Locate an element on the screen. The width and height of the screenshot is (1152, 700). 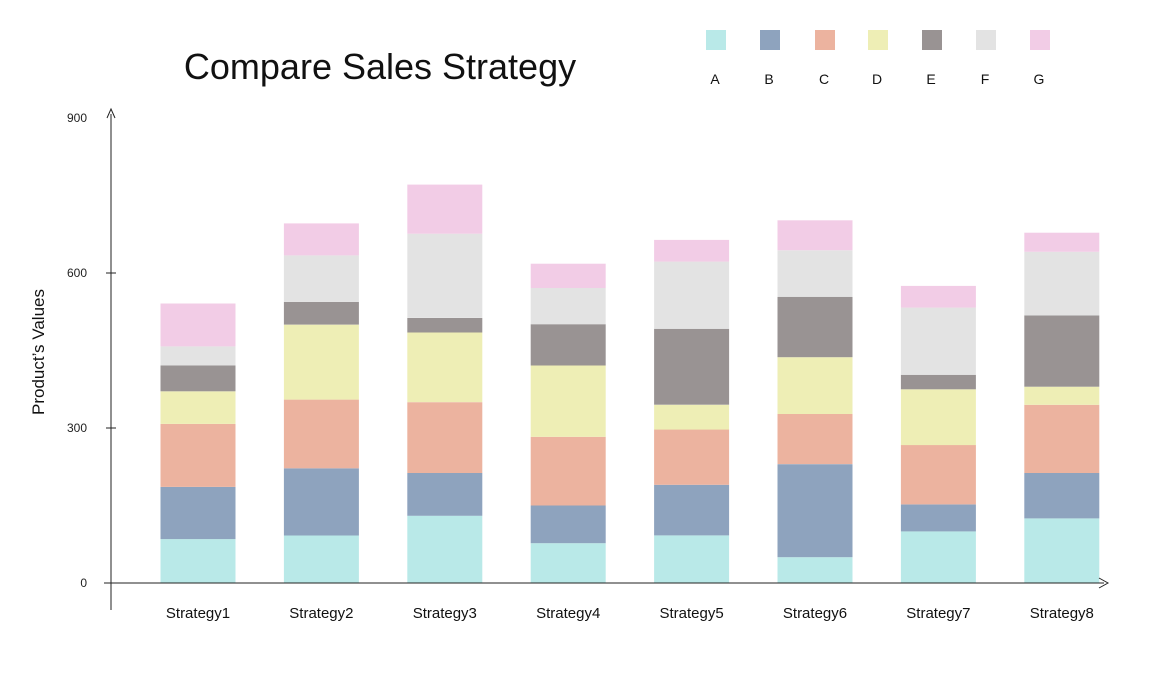
bar-segment-f-strategy8 is located at coordinates (1062, 283).